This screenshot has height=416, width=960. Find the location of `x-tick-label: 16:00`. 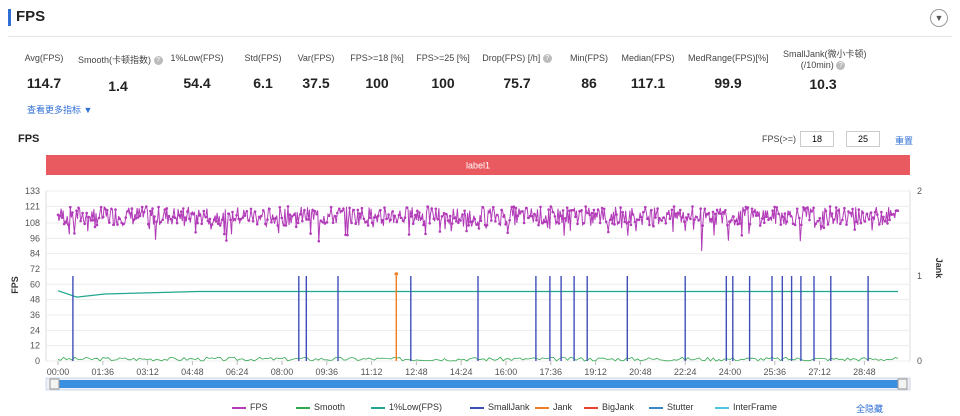

x-tick-label: 16:00 is located at coordinates (506, 372).